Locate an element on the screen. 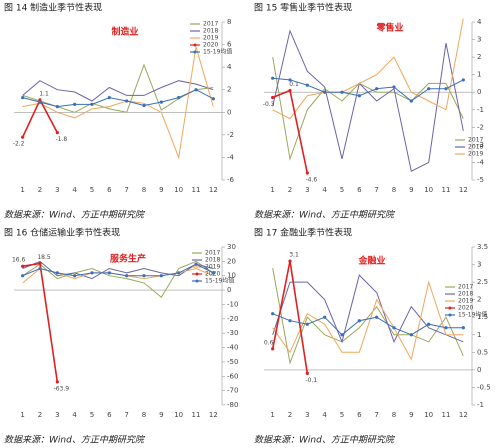  caption: 图 16 仓储运输业季节性表现 is located at coordinates (62, 233).